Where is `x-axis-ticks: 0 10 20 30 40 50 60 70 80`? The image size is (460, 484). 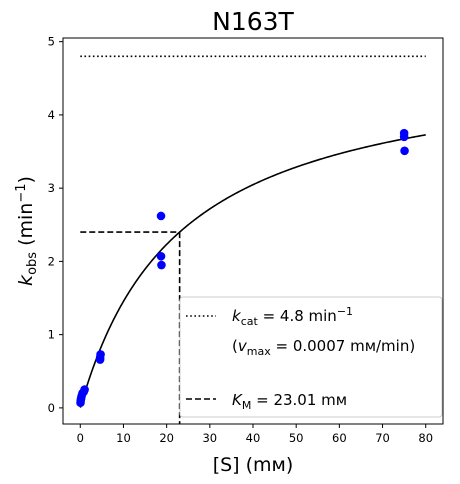
x-axis-ticks: 0 10 20 30 40 50 60 70 80 is located at coordinates (255, 434).